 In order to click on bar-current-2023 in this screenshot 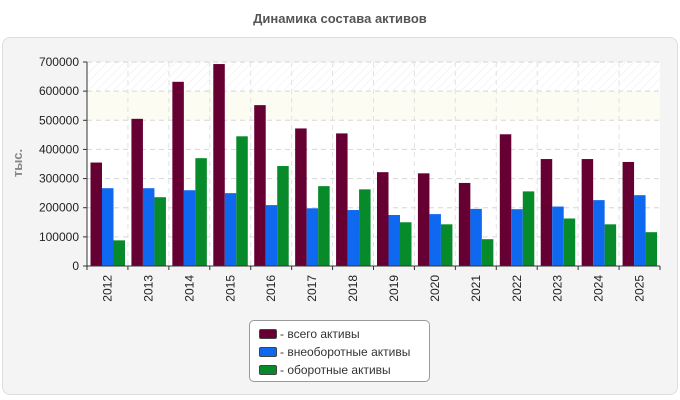, I will do `click(569, 242)`.